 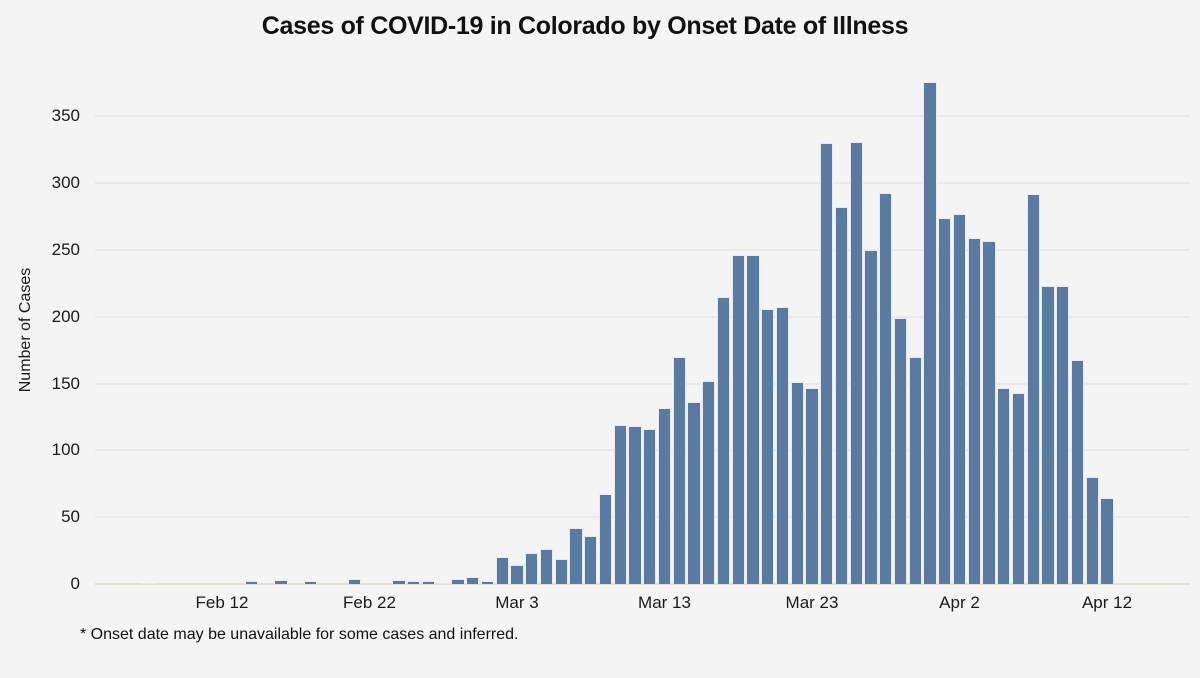 What do you see at coordinates (65, 183) in the screenshot?
I see `y-tick-label: 300` at bounding box center [65, 183].